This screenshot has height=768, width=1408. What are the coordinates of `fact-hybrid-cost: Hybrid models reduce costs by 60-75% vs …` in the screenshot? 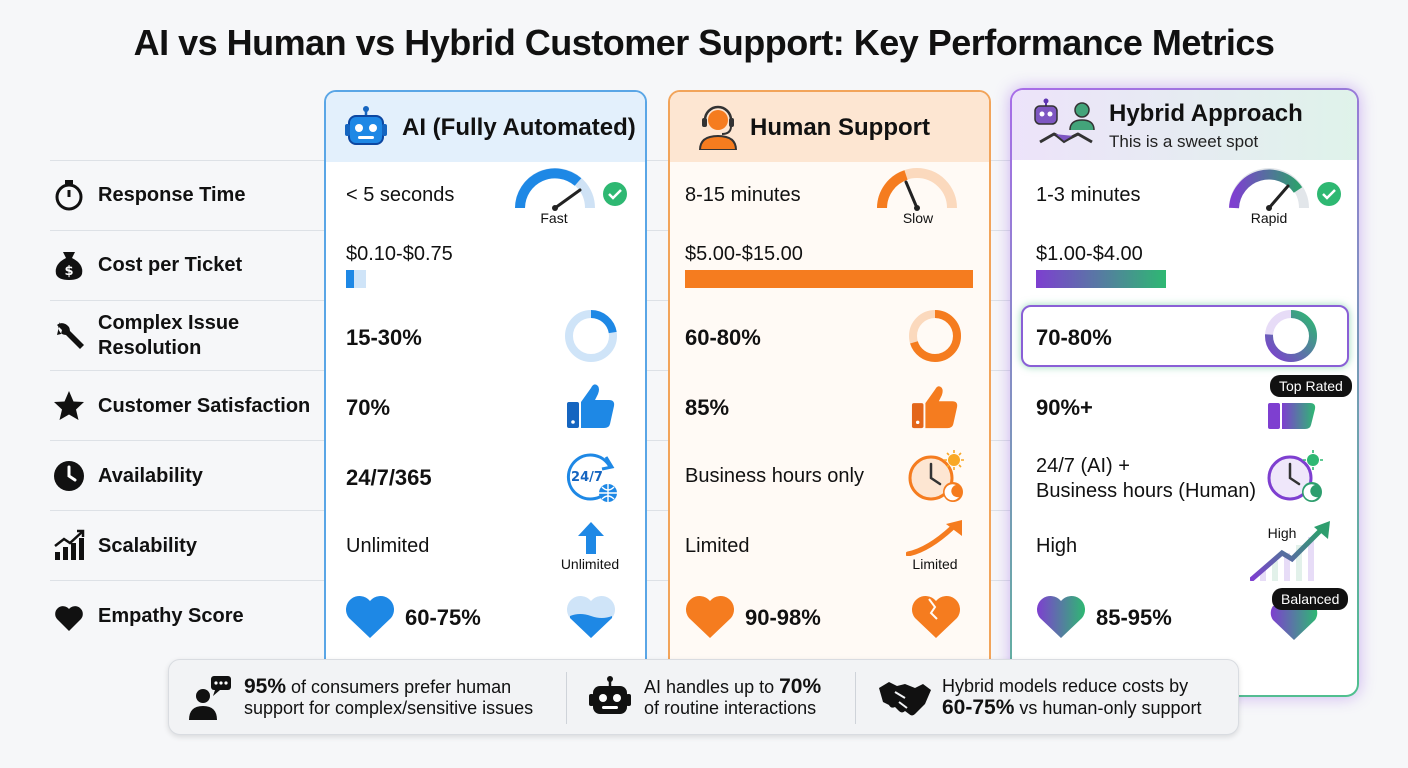 It's located at (1072, 697).